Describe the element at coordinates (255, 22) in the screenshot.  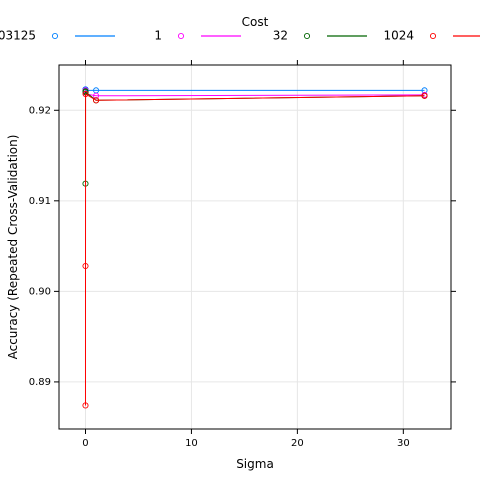
I see `legend-title: Cost` at that location.